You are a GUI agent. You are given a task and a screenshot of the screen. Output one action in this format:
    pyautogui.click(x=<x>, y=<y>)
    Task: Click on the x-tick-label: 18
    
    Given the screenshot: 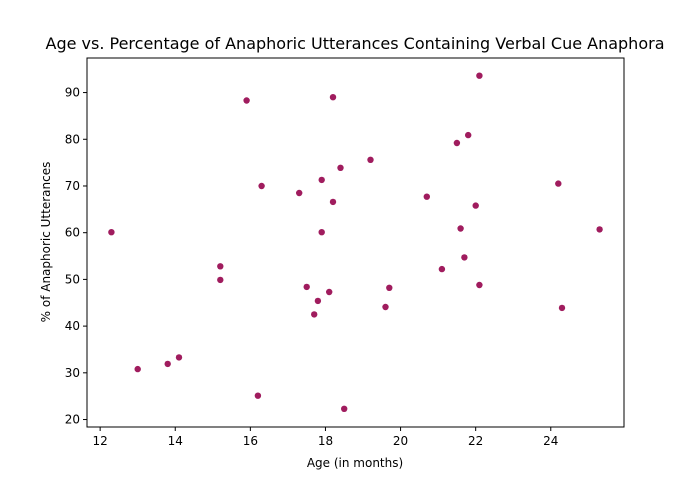 What is the action you would take?
    pyautogui.click(x=325, y=441)
    